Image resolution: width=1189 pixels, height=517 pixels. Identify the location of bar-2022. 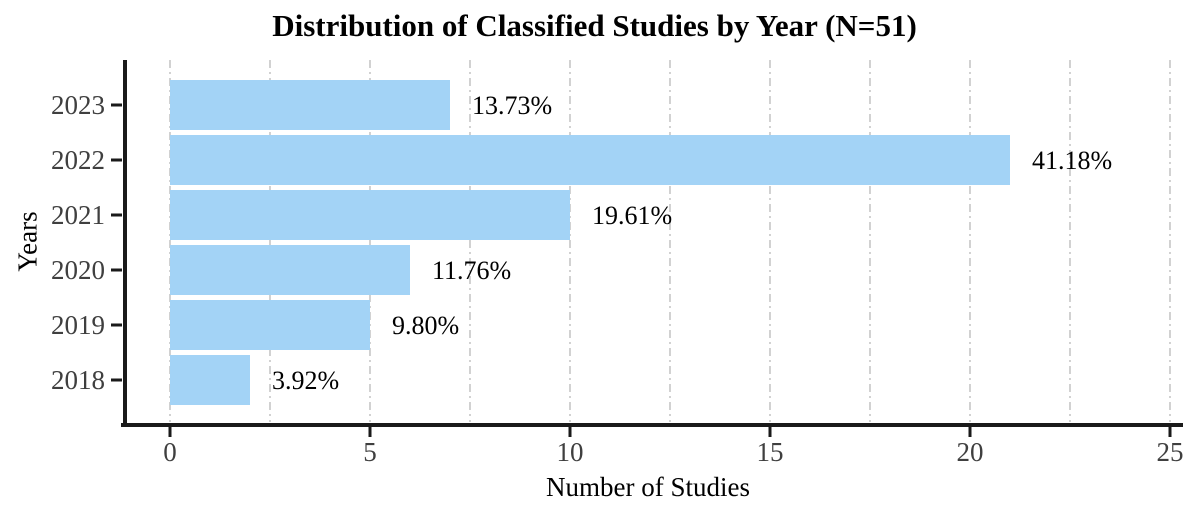
(590, 160).